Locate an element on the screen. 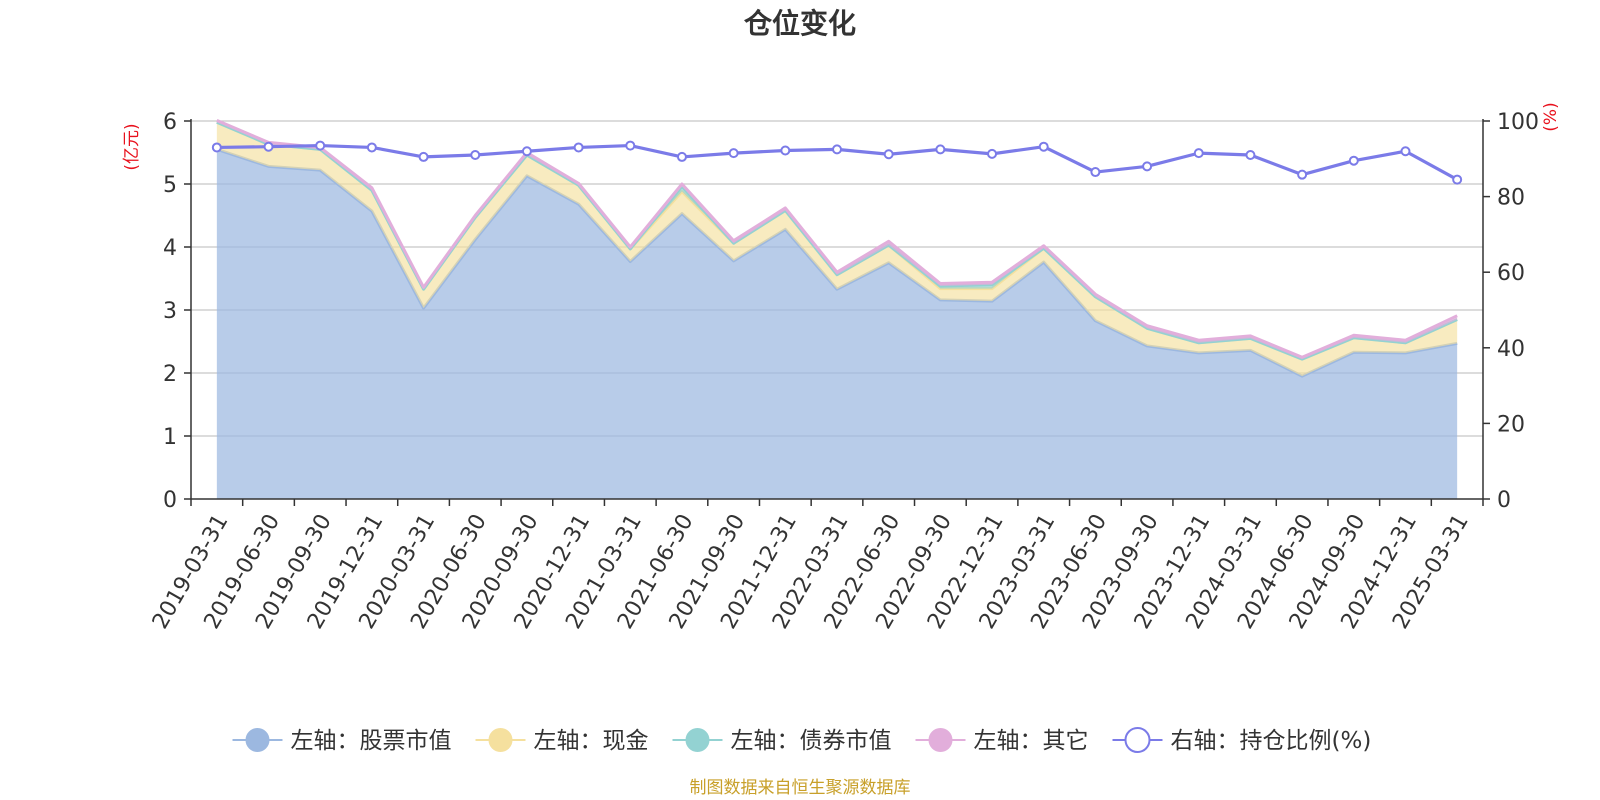 The height and width of the screenshot is (800, 1600). left-tick-label: 1 is located at coordinates (170, 437).